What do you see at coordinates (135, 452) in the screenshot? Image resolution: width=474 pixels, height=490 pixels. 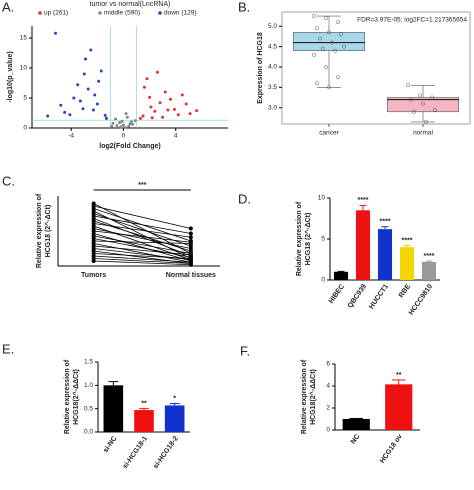 I see `x-tick-label: si-HCG18-1` at bounding box center [135, 452].